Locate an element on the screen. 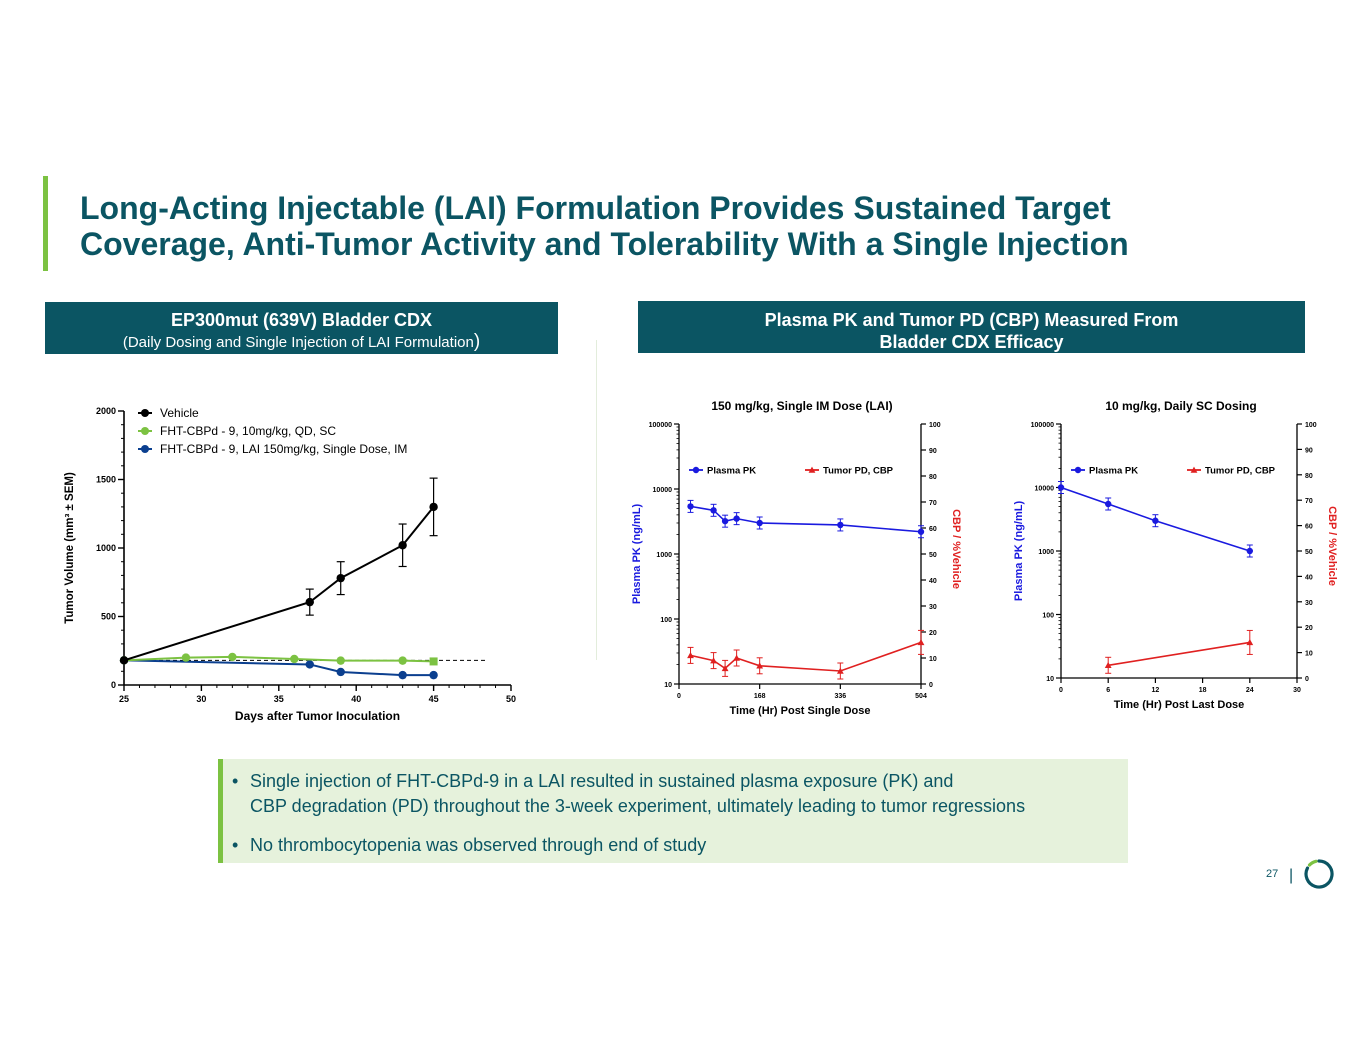 This screenshot has height=1055, width=1365. left-y-tick-label: 100 is located at coordinates (666, 620).